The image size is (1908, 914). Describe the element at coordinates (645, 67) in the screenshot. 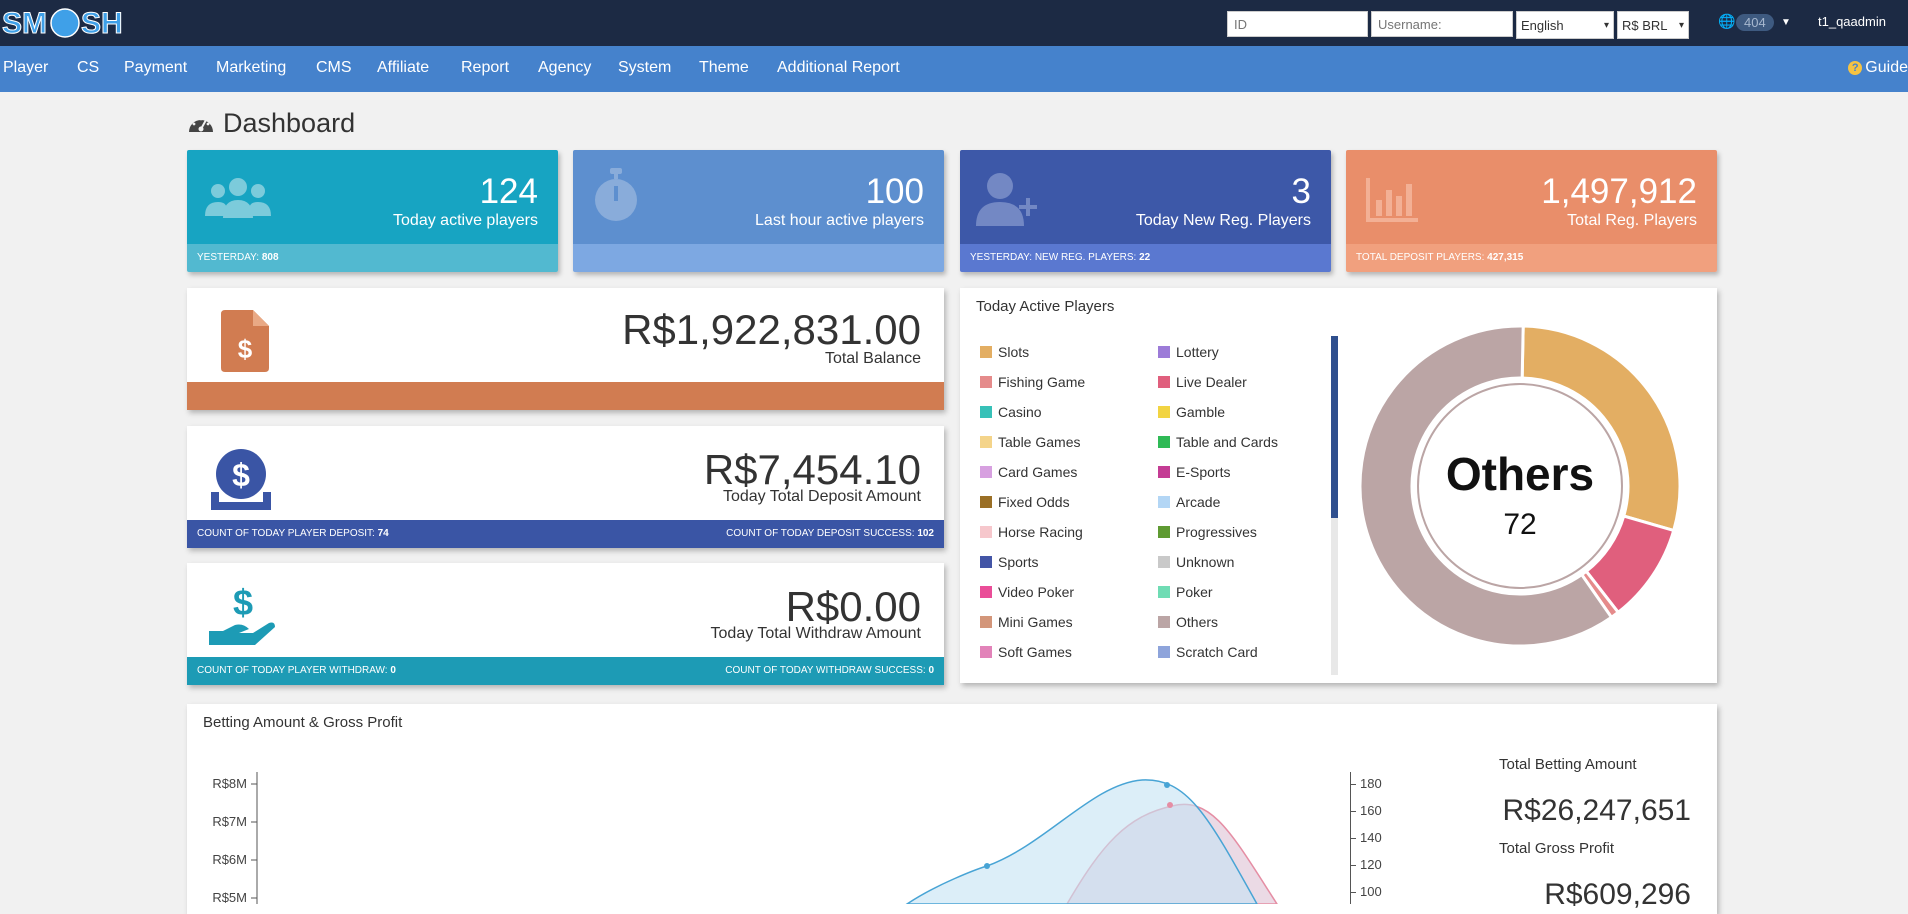

I see `nav-item-system: System` at that location.